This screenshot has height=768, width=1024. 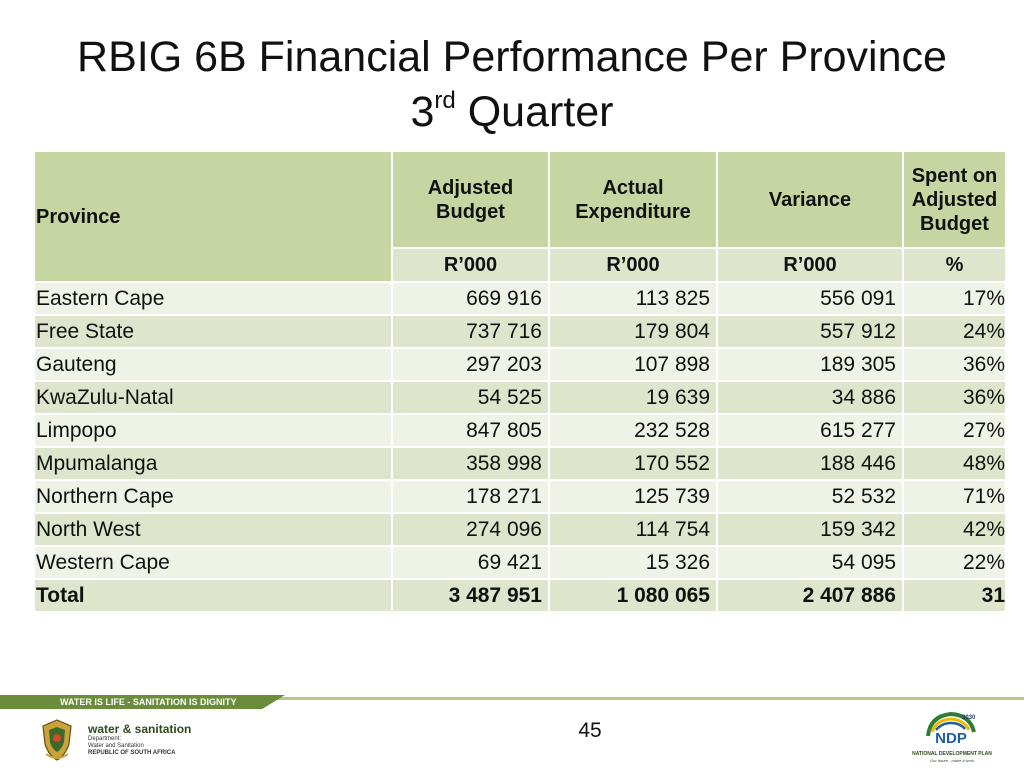 I want to click on table-row: Mpumalanga 358 998 170 552 188 446 48%, so click(x=520, y=463).